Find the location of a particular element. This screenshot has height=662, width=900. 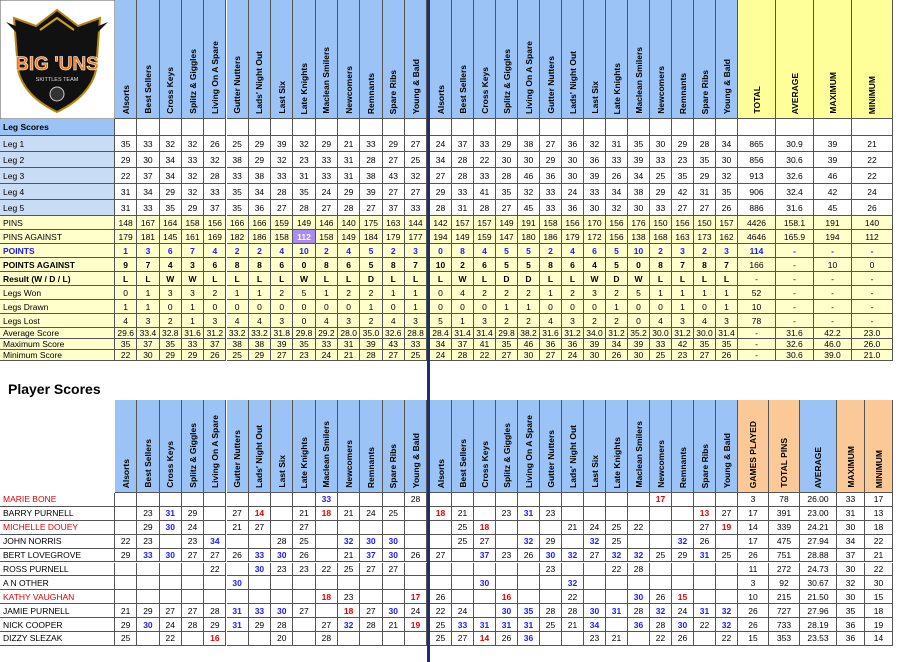

team-header: Alsorts is located at coordinates (126, 59).